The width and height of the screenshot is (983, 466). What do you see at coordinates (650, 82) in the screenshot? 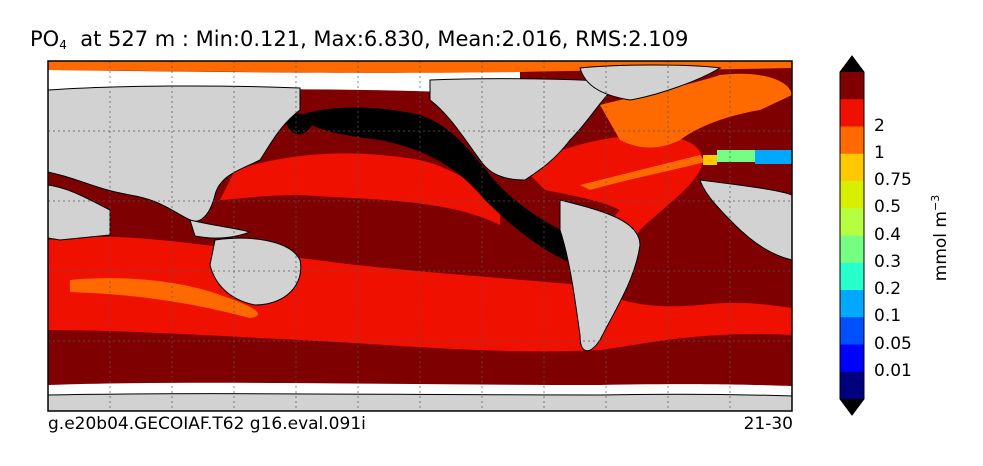
I see `land-greenland` at bounding box center [650, 82].